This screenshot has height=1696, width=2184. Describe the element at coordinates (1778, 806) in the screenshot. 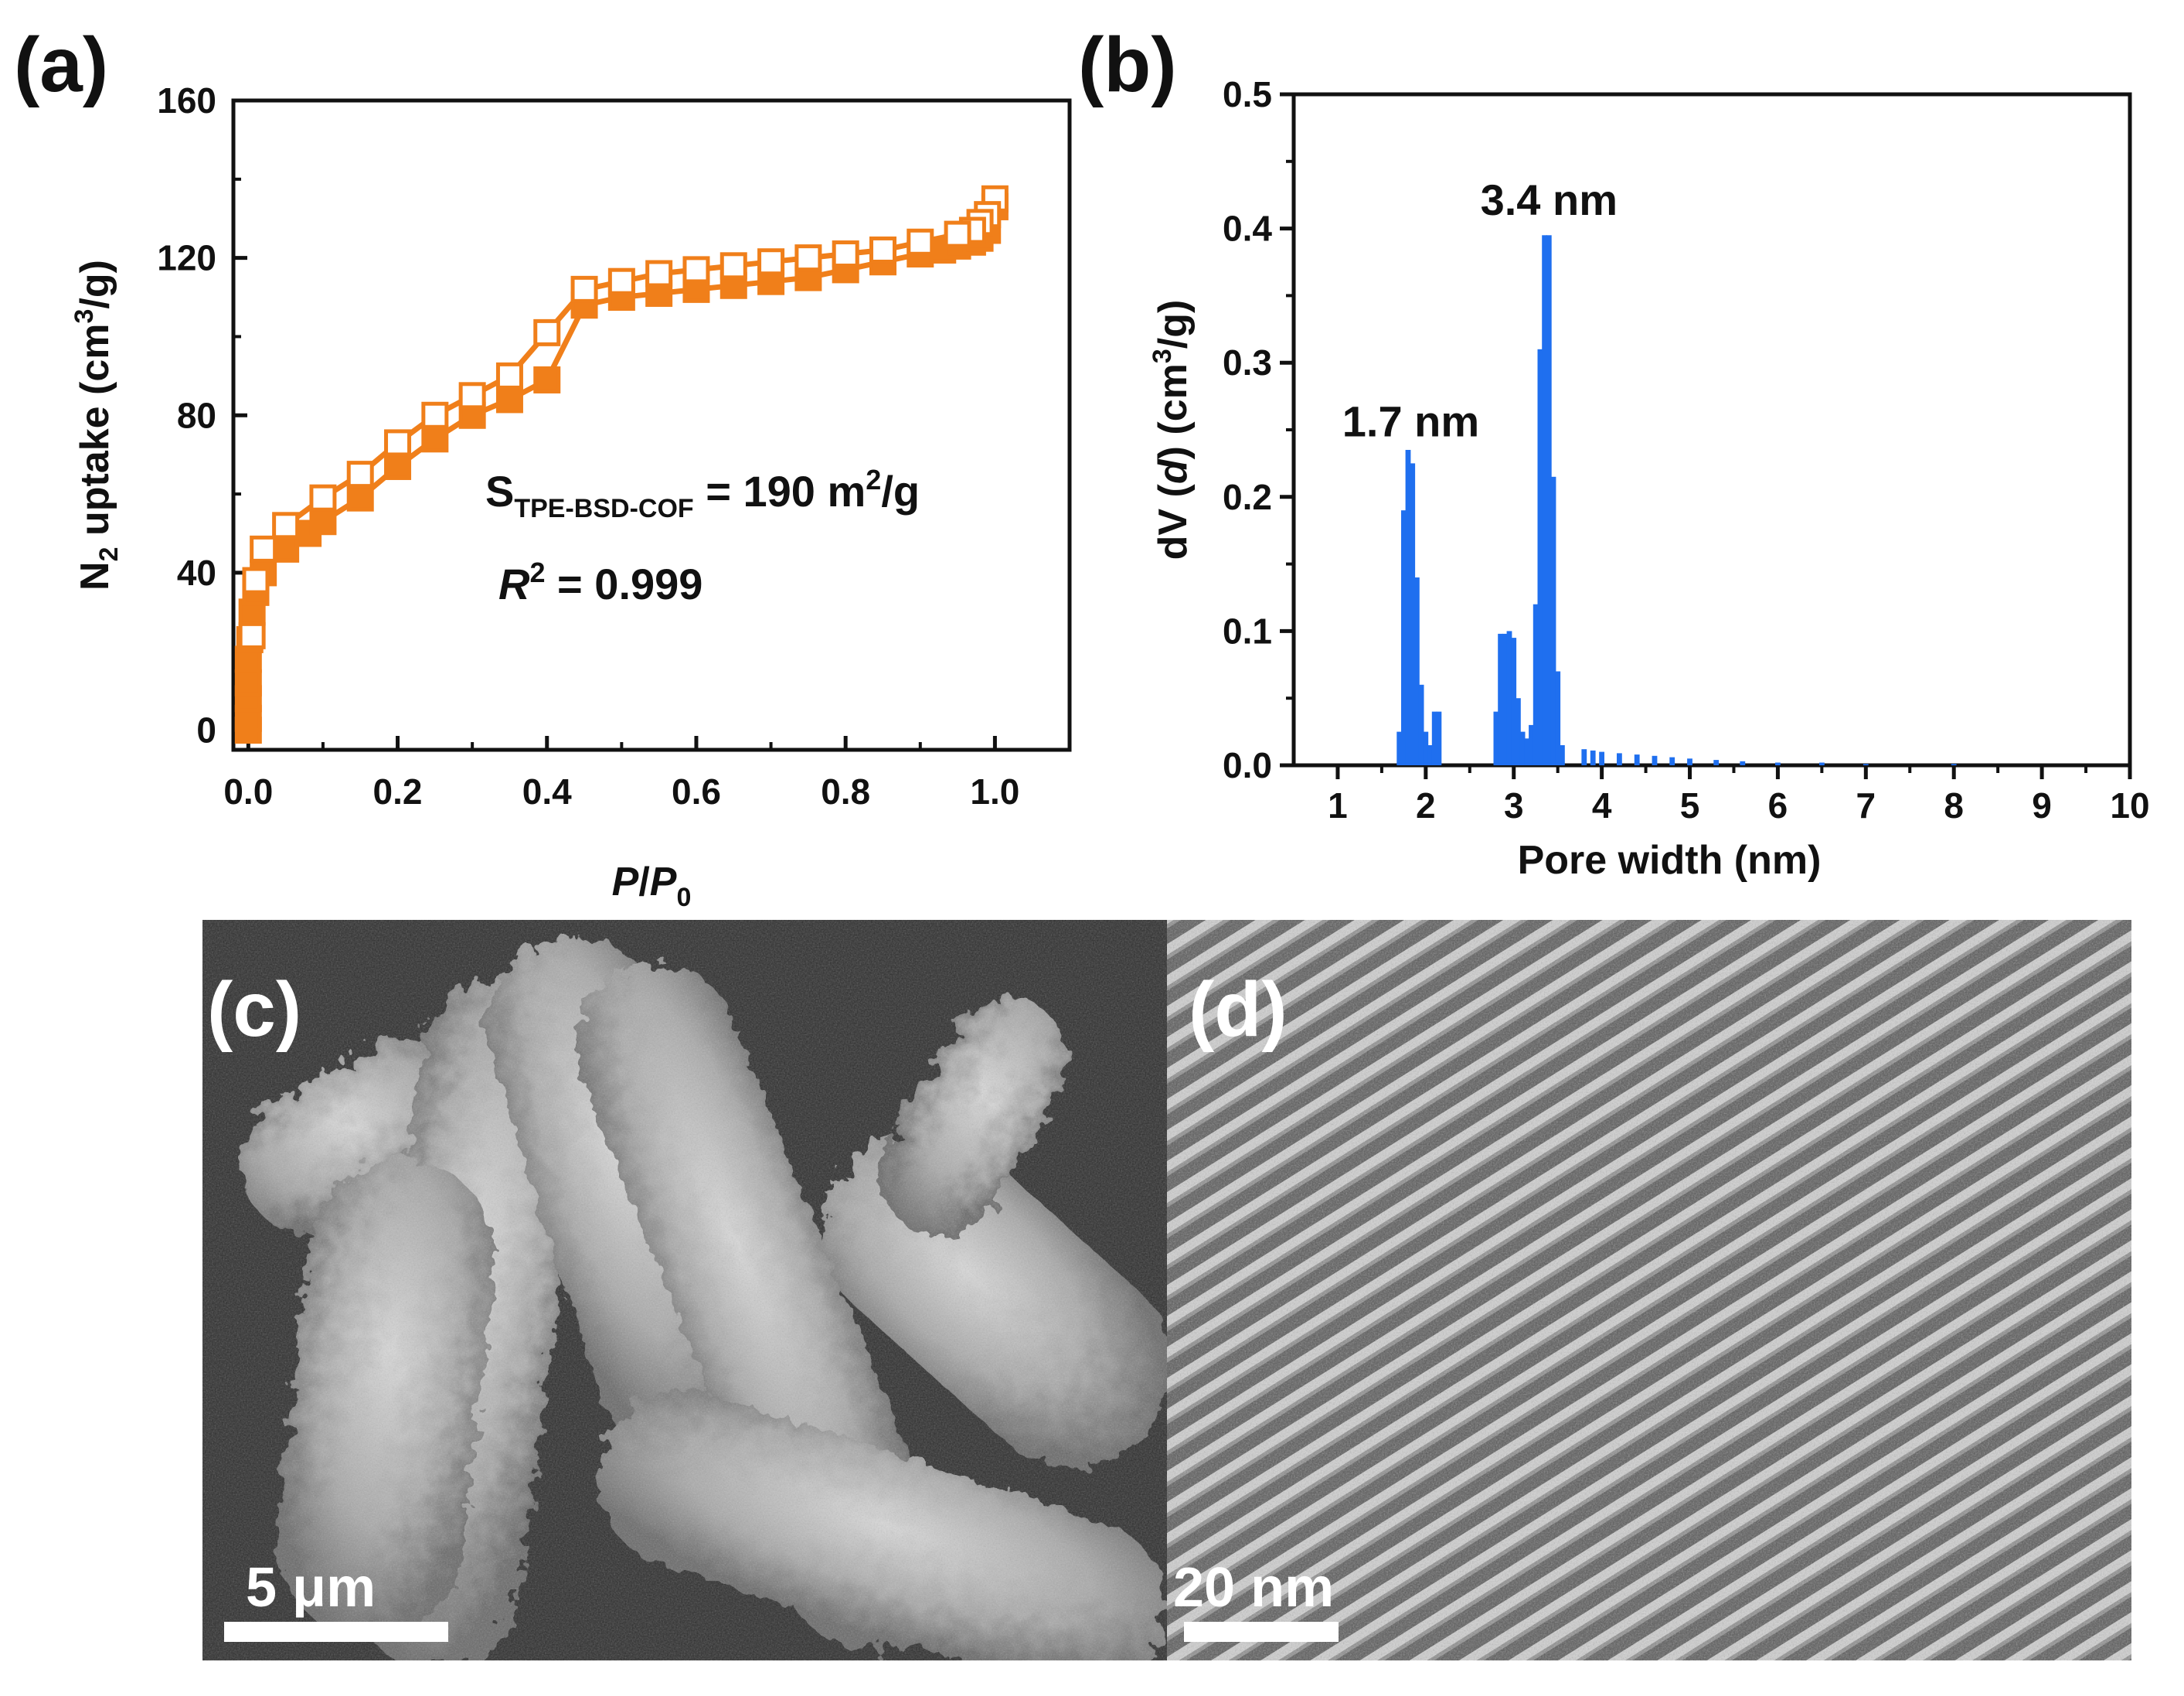

I see `x-tick-label: 6` at that location.